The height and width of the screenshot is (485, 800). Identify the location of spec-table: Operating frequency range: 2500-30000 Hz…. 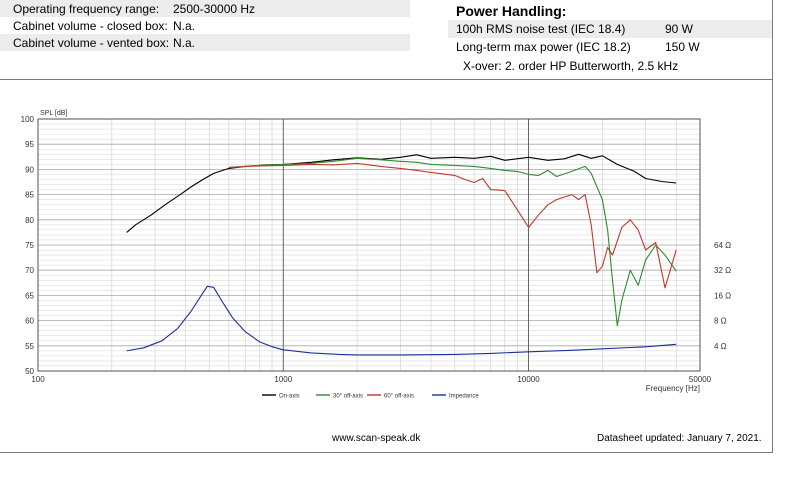
(205, 25).